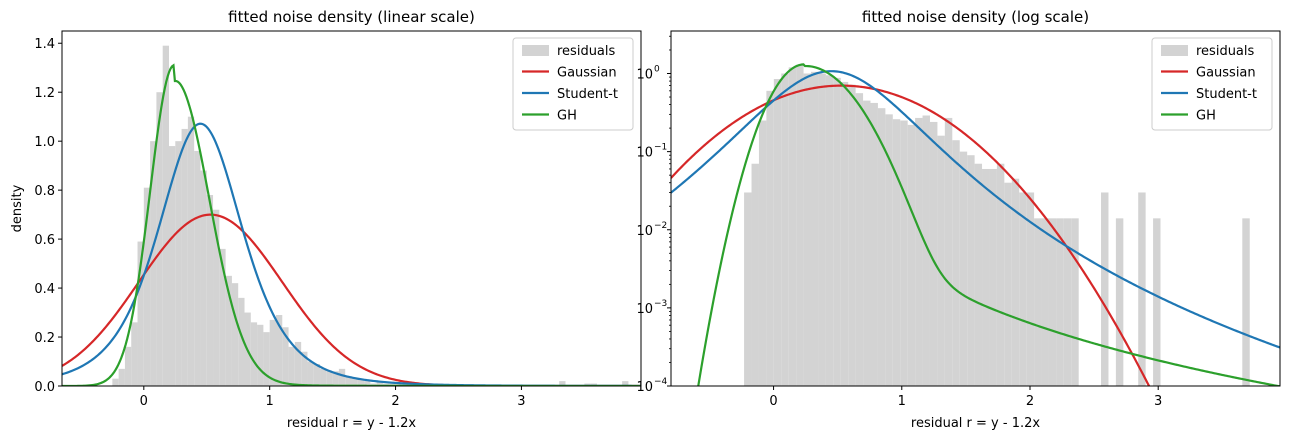  What do you see at coordinates (657, 70) in the screenshot?
I see `y-tick-exponent: 0` at bounding box center [657, 70].